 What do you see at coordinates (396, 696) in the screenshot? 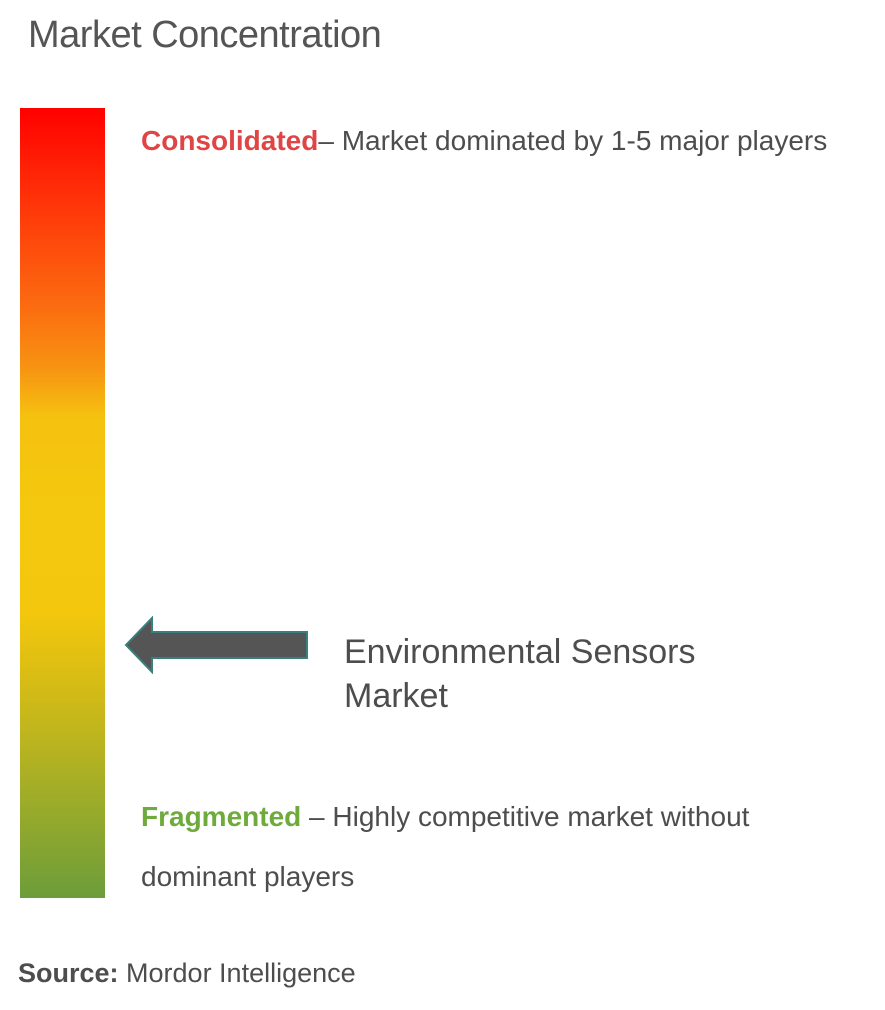
I see `market-label-line2: Market` at bounding box center [396, 696].